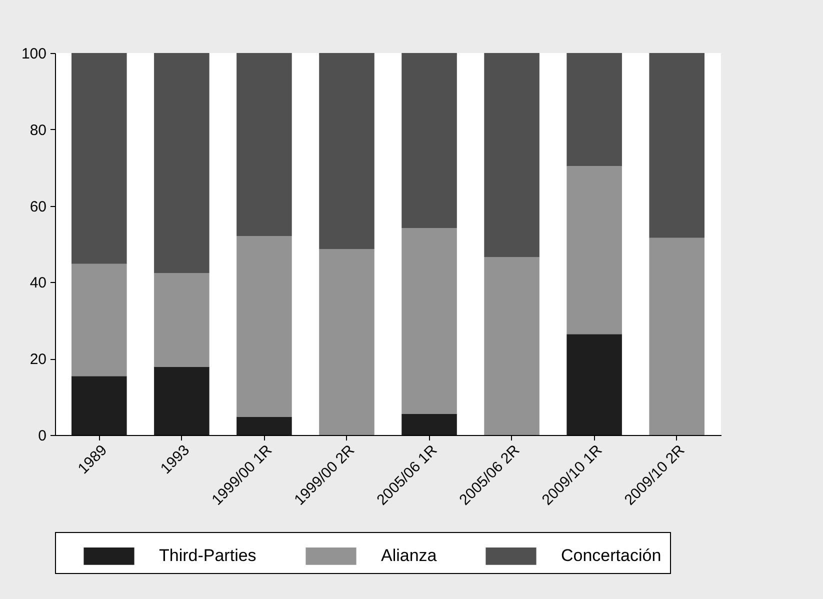 This screenshot has height=599, width=823. What do you see at coordinates (38, 359) in the screenshot?
I see `y-tick-label: 20` at bounding box center [38, 359].